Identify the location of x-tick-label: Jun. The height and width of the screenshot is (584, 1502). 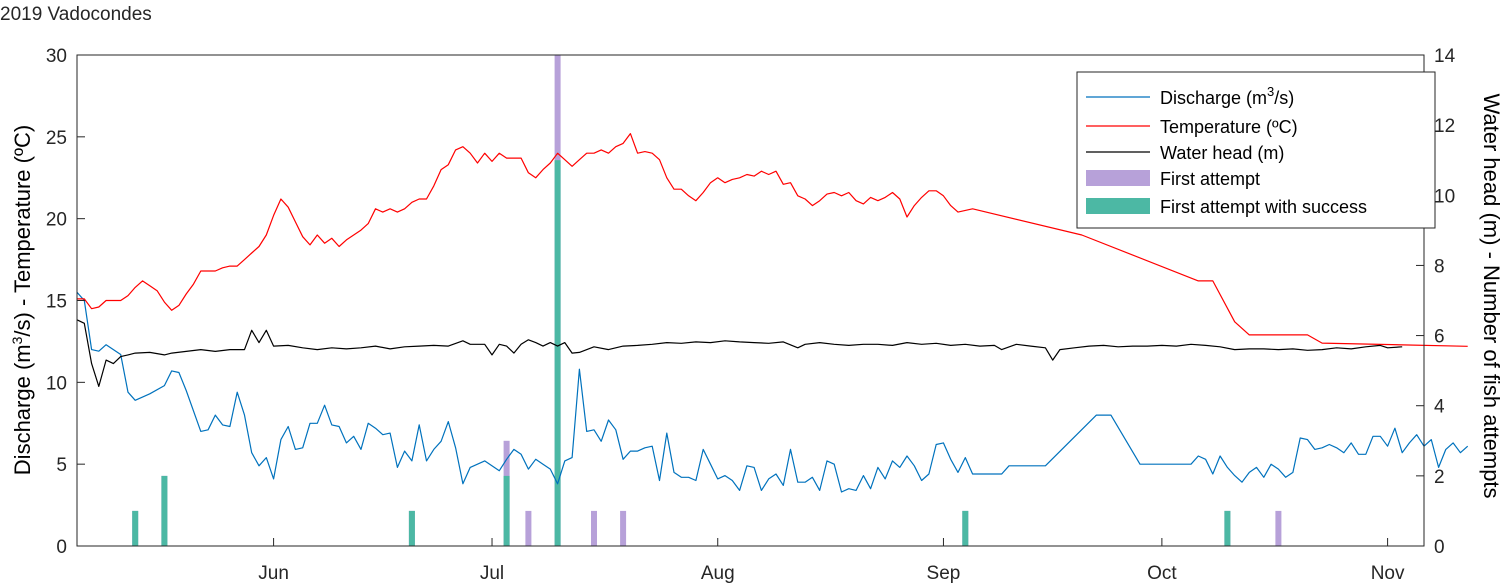
(273, 573).